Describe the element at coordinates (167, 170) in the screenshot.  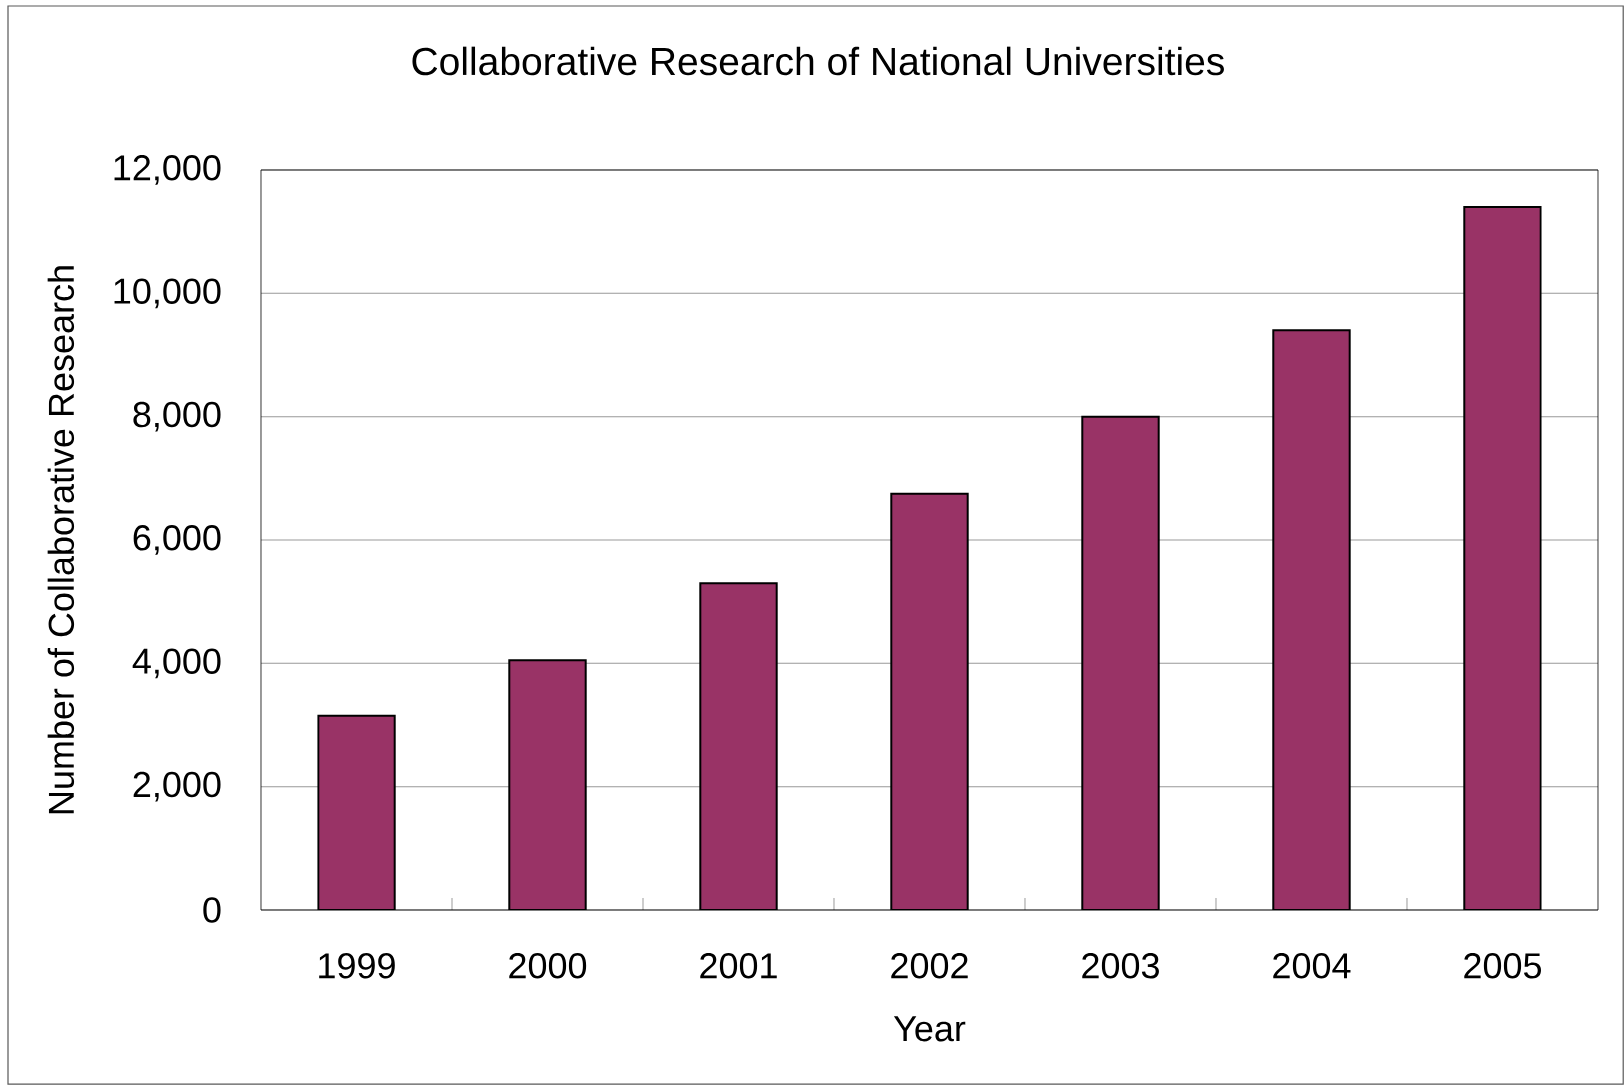
I see `y-tick-label: 12,000` at that location.